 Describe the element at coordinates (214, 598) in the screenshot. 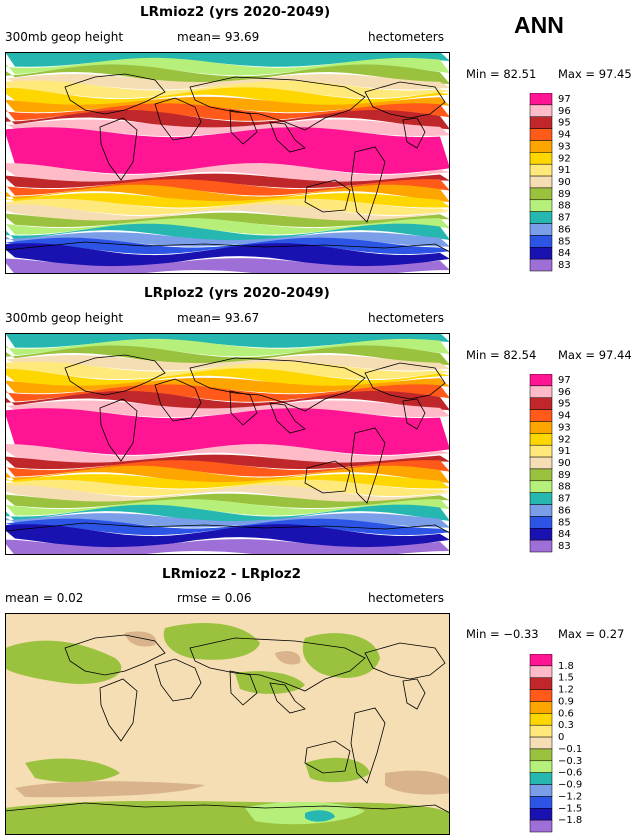

I see `panel3-rmse: rmse = 0.06` at that location.